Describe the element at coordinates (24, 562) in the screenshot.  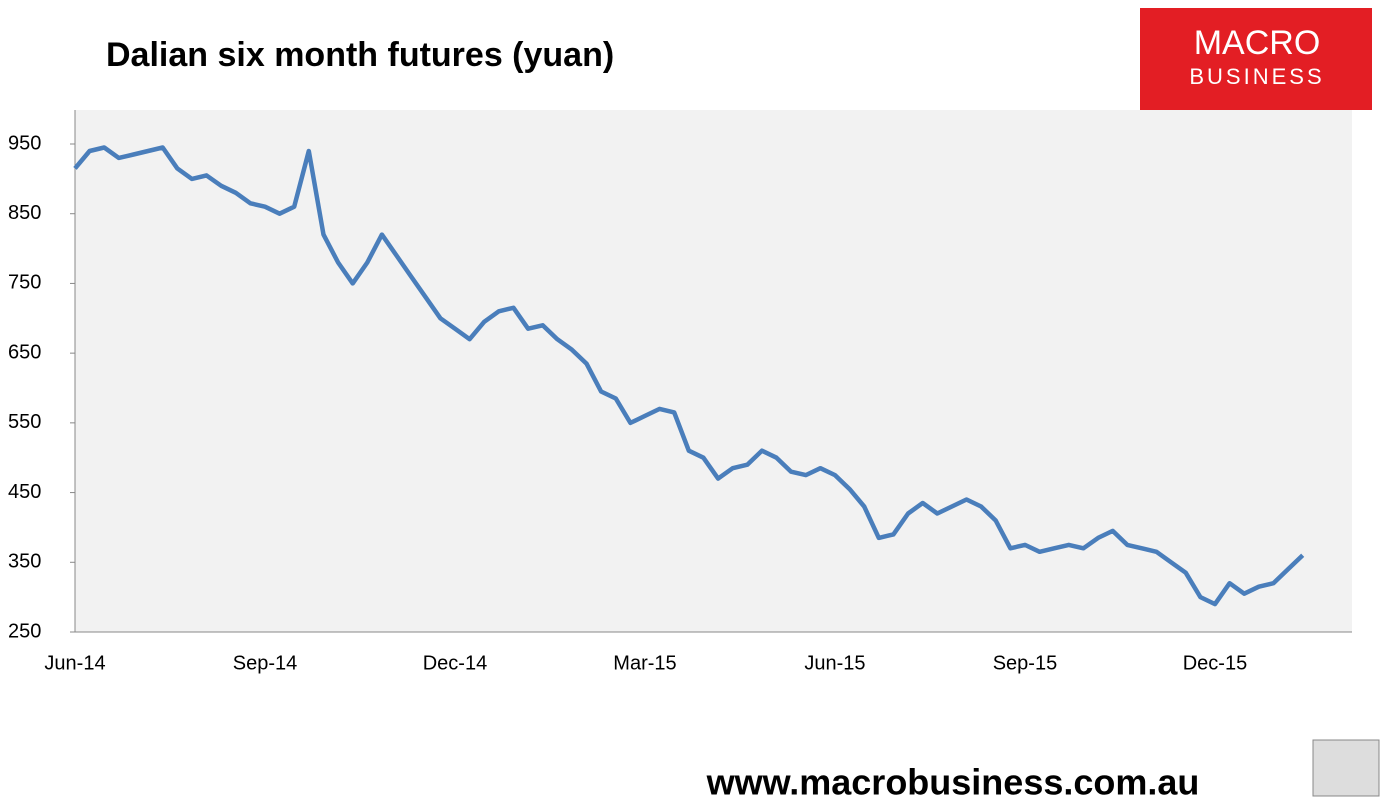
I see `y-tick-label: 350` at that location.